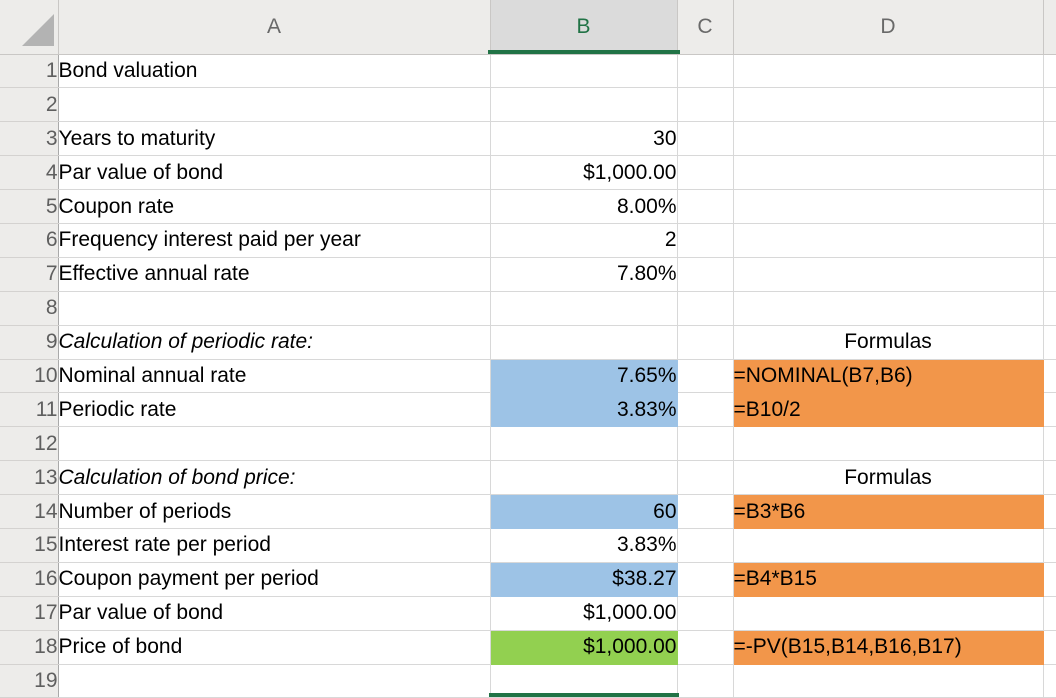 The image size is (1056, 698). What do you see at coordinates (29, 308) in the screenshot?
I see `row-header-8: 8` at bounding box center [29, 308].